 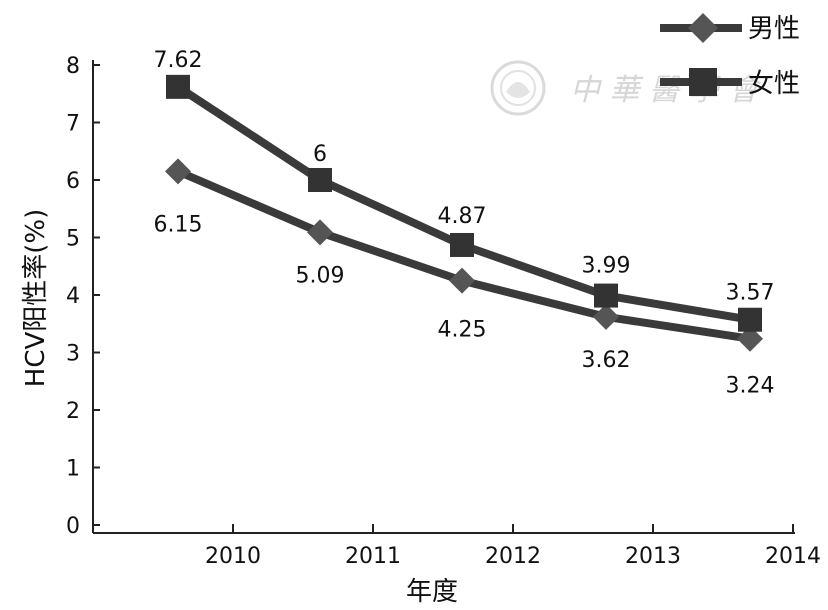 What do you see at coordinates (730, 83) in the screenshot?
I see `legend-item-female: 女性` at bounding box center [730, 83].